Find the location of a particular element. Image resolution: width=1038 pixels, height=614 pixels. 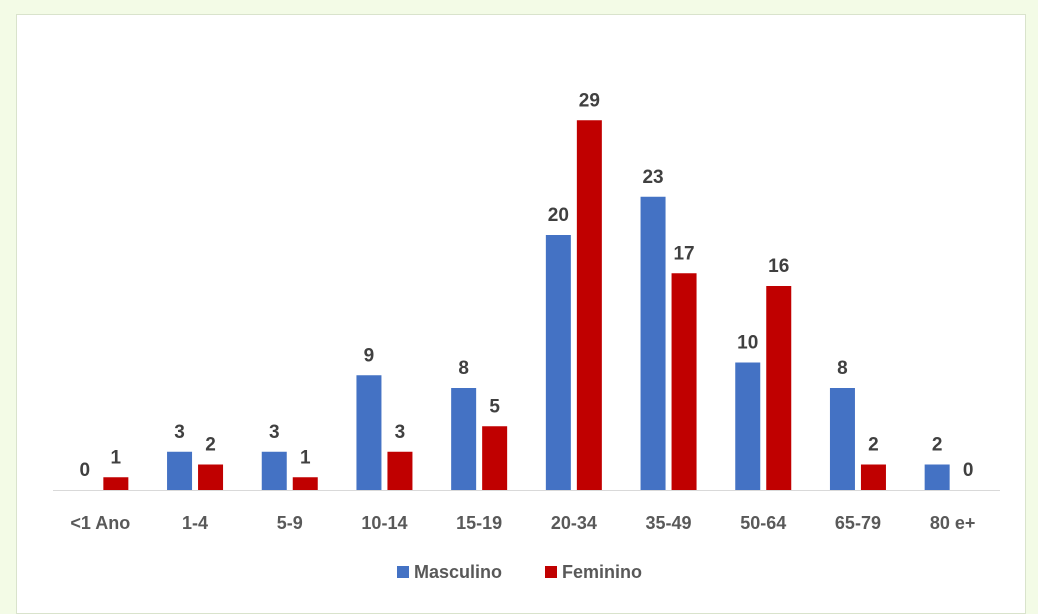

x-tick-label-80-e: 80 e+ is located at coordinates (953, 523).